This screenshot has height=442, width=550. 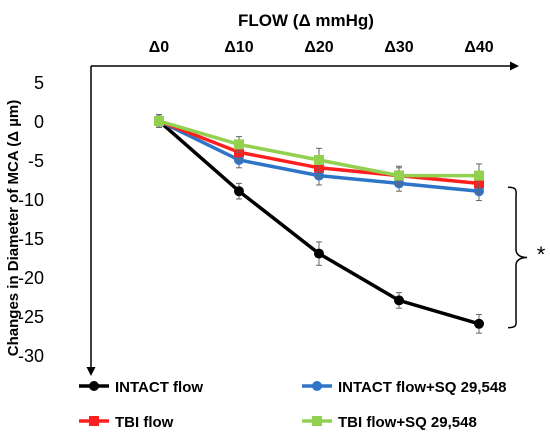 I want to click on y-tick-label: 5, so click(x=39, y=83).